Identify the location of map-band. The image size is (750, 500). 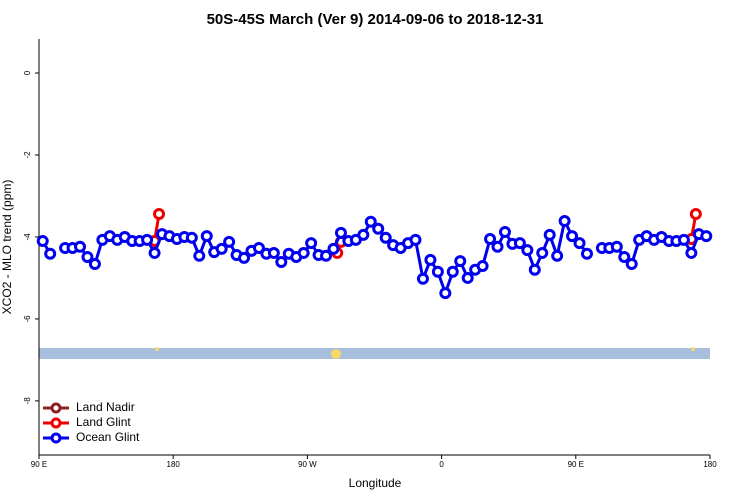
(374, 353).